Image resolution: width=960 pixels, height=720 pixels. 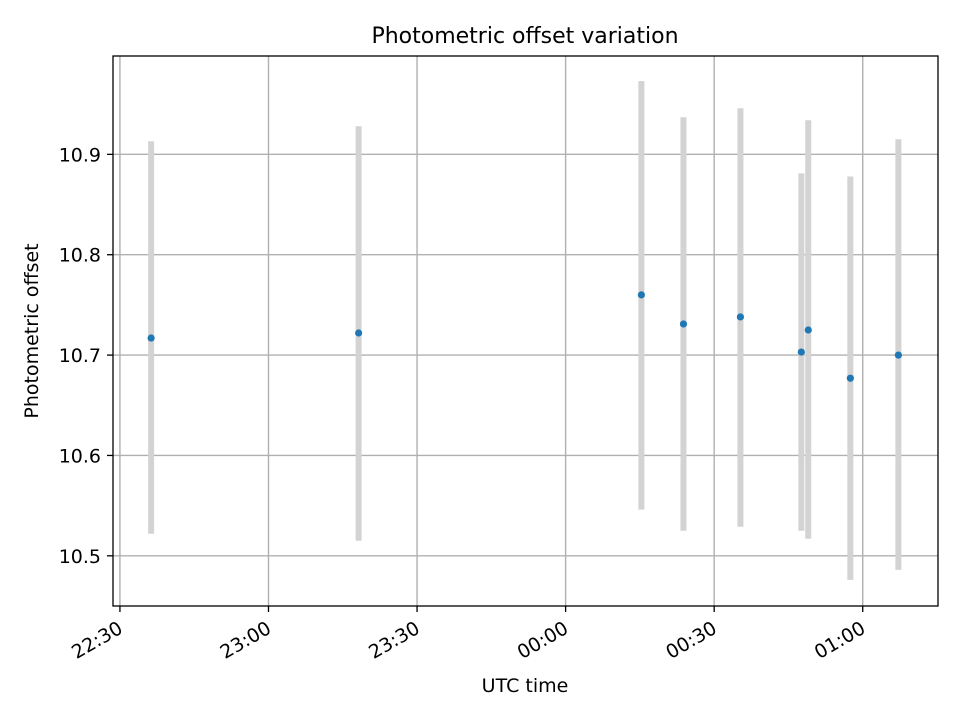 What do you see at coordinates (524, 336) in the screenshot?
I see `data-points` at bounding box center [524, 336].